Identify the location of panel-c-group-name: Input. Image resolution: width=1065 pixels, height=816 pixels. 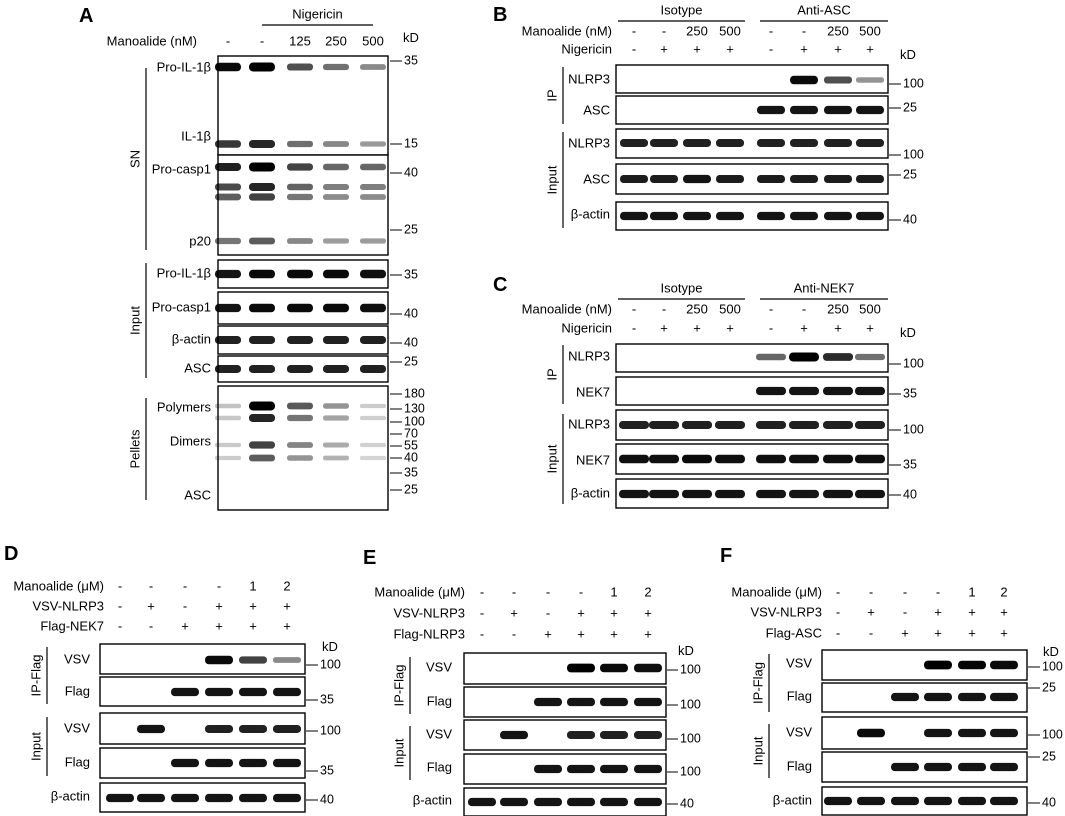
(551, 458).